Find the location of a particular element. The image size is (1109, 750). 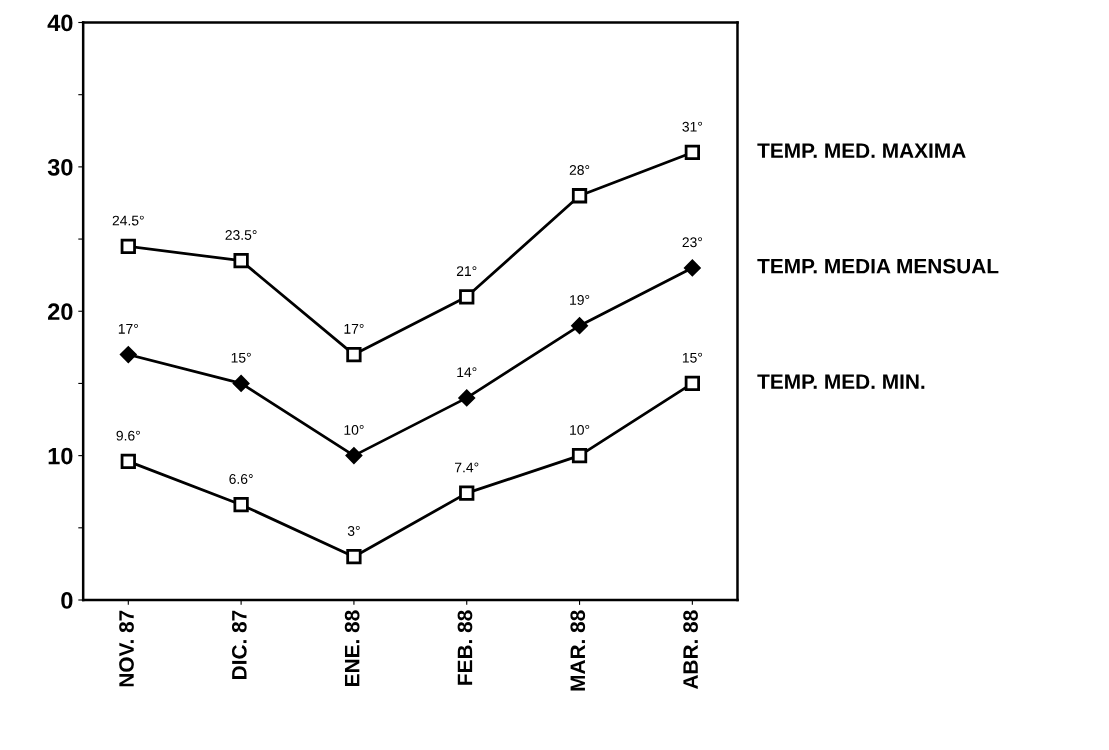

text: TEMP. MED. MIN. is located at coordinates (841, 381).